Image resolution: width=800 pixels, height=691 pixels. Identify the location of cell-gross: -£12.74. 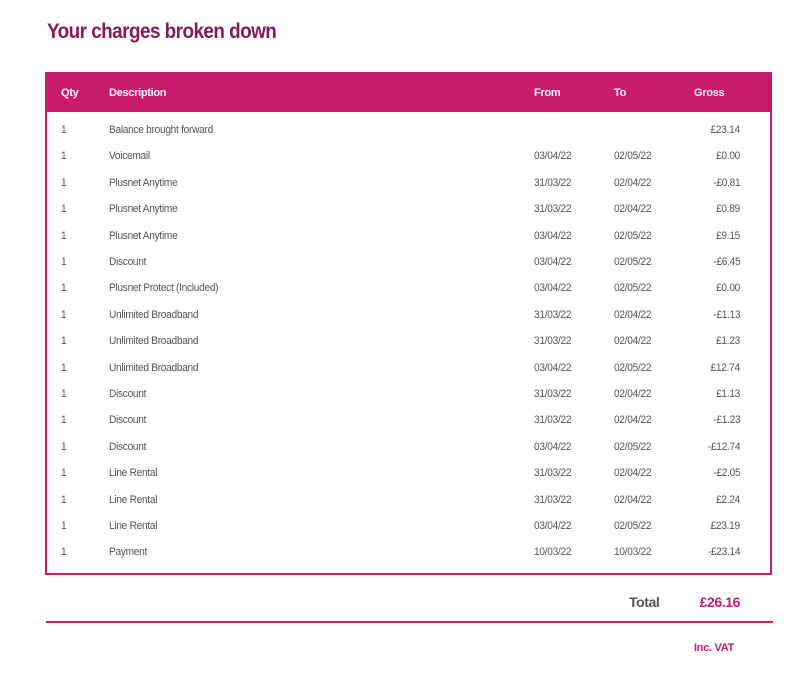
(724, 446).